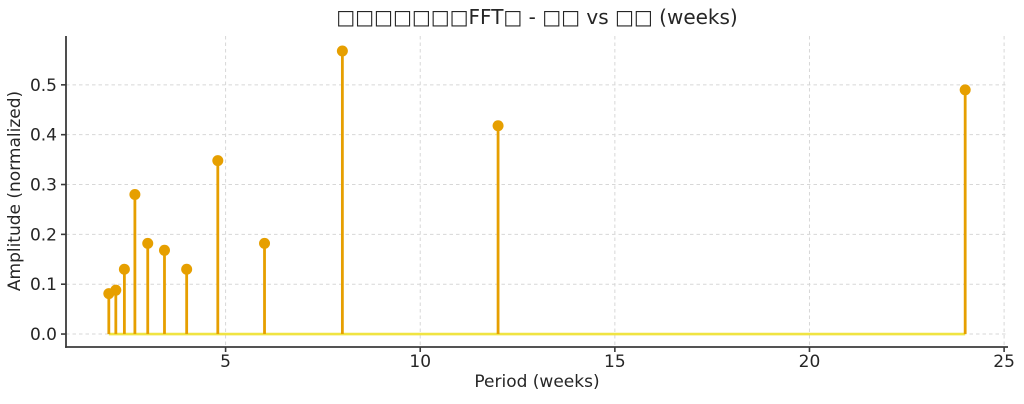  Describe the element at coordinates (43, 86) in the screenshot. I see `y-tick-label: 0.5` at that location.